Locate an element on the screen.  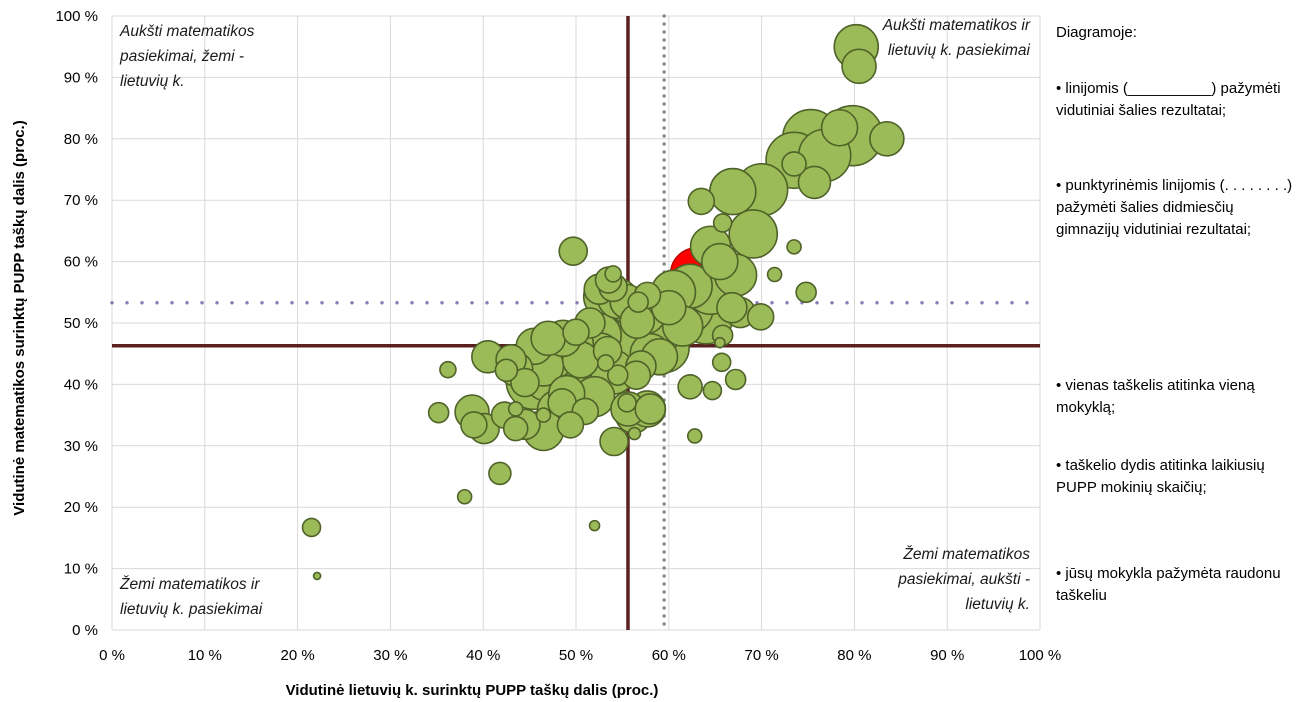
x-tick-label: 10 % is located at coordinates (205, 655).